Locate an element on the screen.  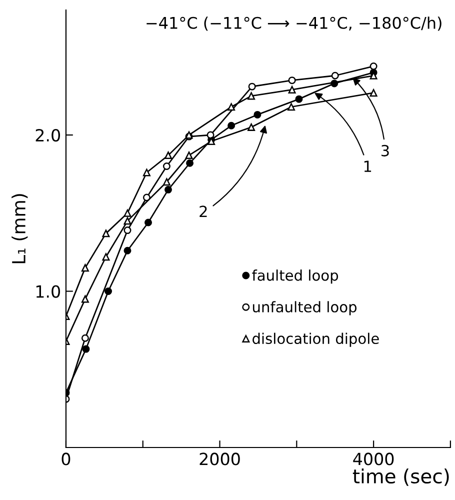
legend-label: dislocation dipole is located at coordinates (315, 339).